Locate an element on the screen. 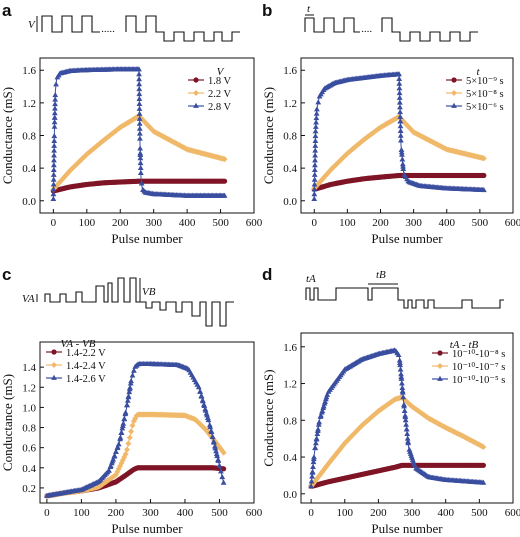 The width and height of the screenshot is (520, 537). x-tick-label: 500 is located at coordinates (219, 513).